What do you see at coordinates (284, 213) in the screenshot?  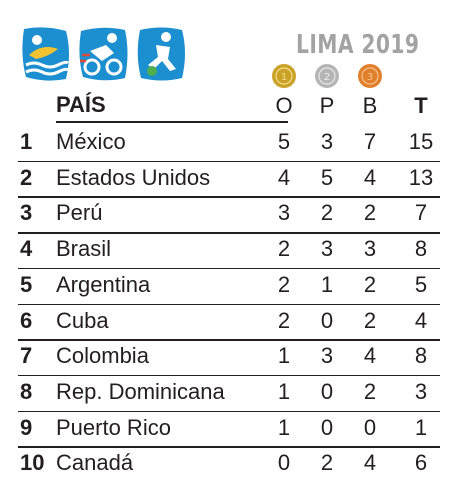 I see `gold-count: 3` at bounding box center [284, 213].